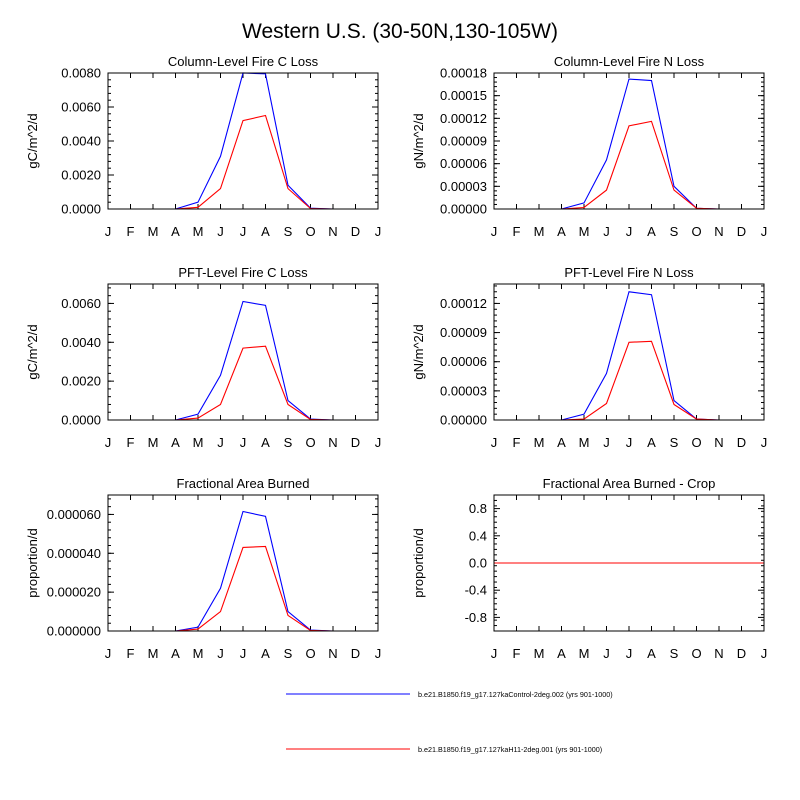  I want to click on y-tick-label: 0.0, so click(478, 563).